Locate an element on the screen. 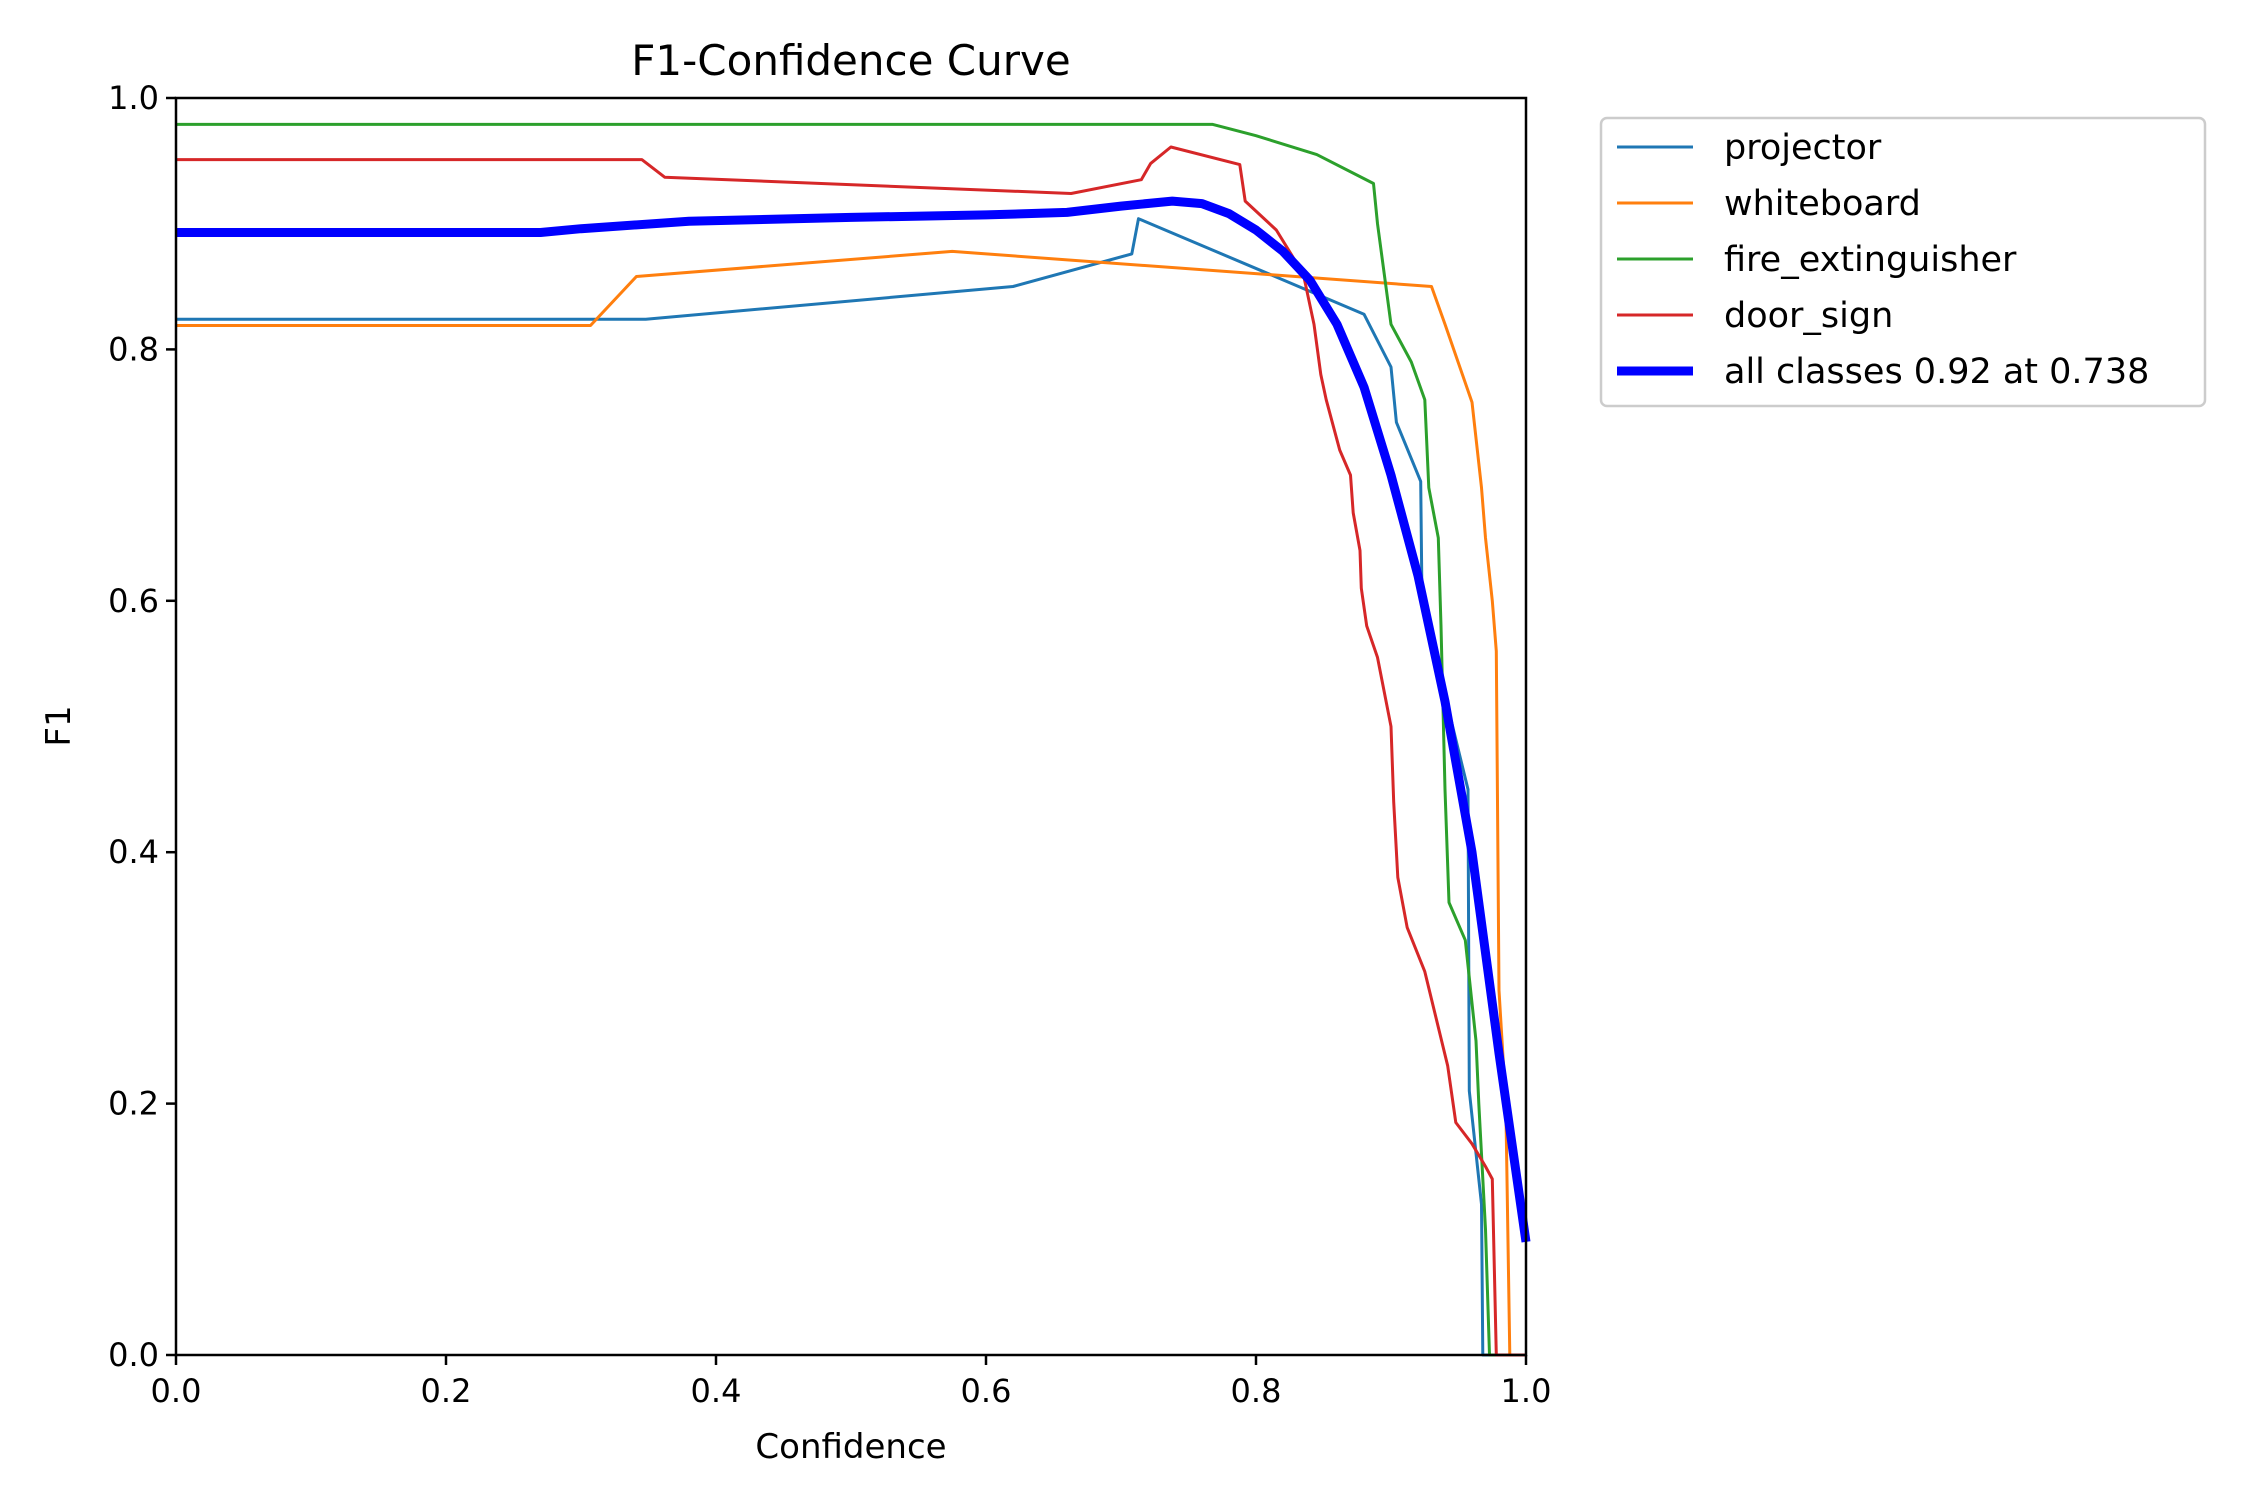 This screenshot has width=2250, height=1500. legend-frame is located at coordinates (1903, 262).